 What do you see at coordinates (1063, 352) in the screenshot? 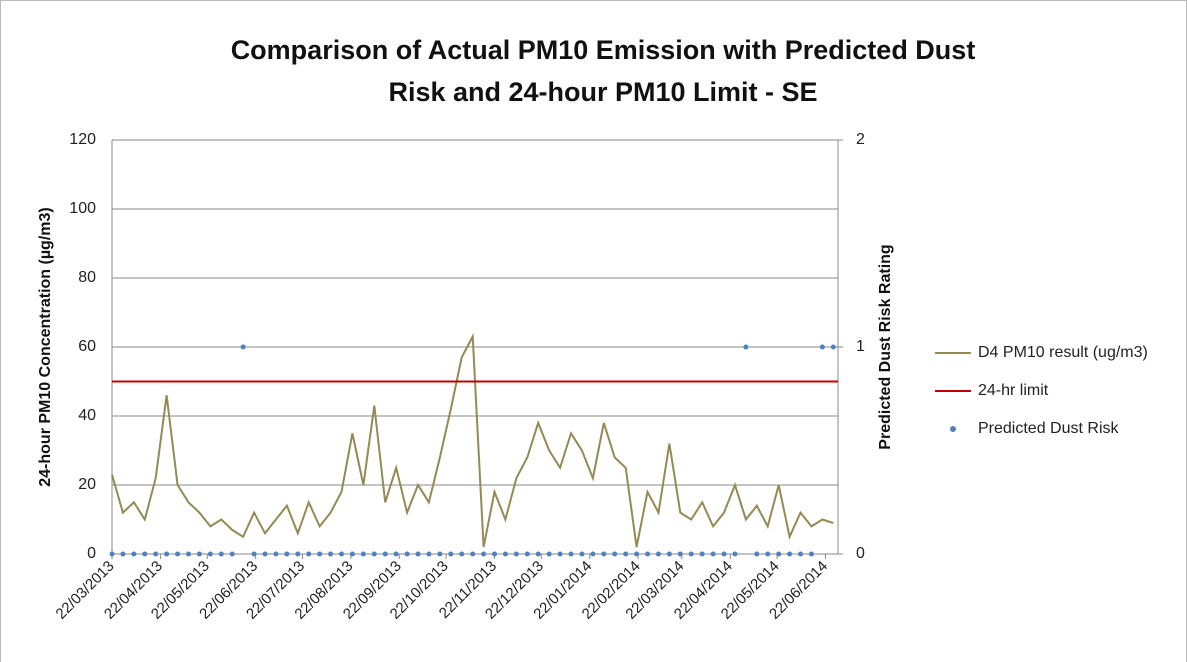
I see `legend-label: D4 PM10 result (ug/m3)` at bounding box center [1063, 352].